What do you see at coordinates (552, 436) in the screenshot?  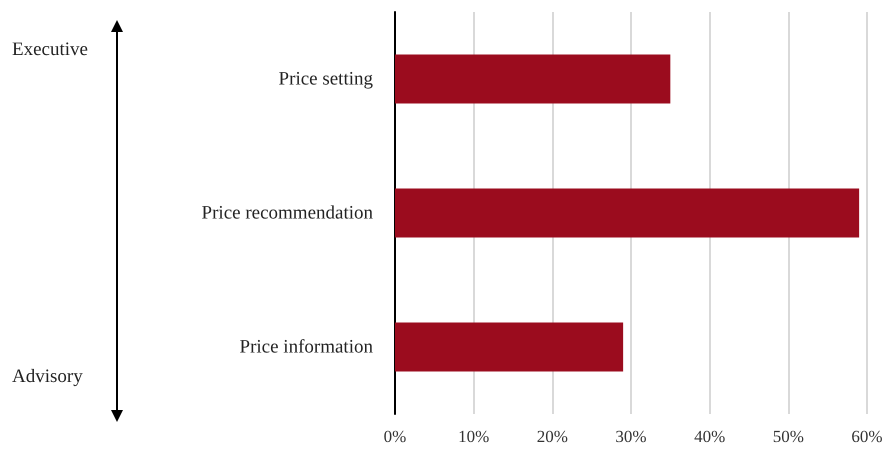 I see `x-tick-label: 20%` at bounding box center [552, 436].